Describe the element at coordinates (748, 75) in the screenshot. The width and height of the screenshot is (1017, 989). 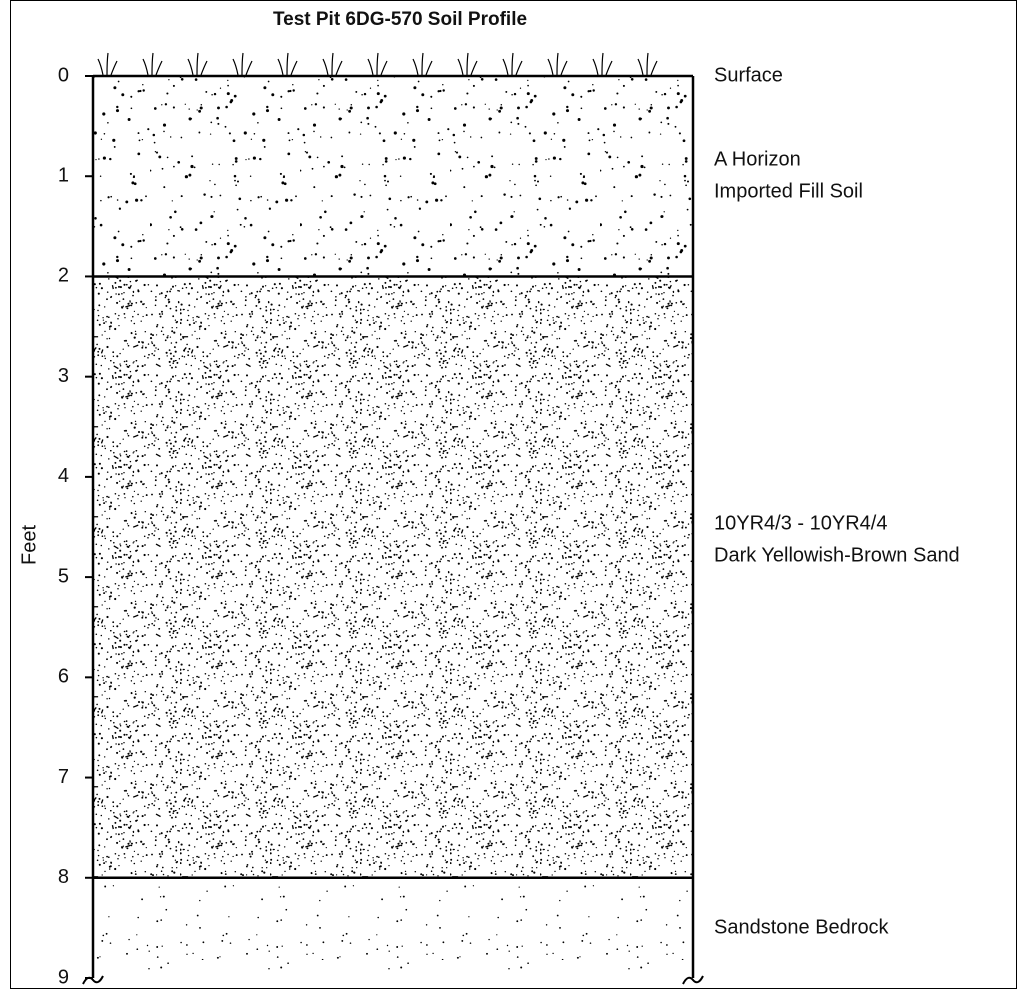
I see `surface-label: Surface` at that location.